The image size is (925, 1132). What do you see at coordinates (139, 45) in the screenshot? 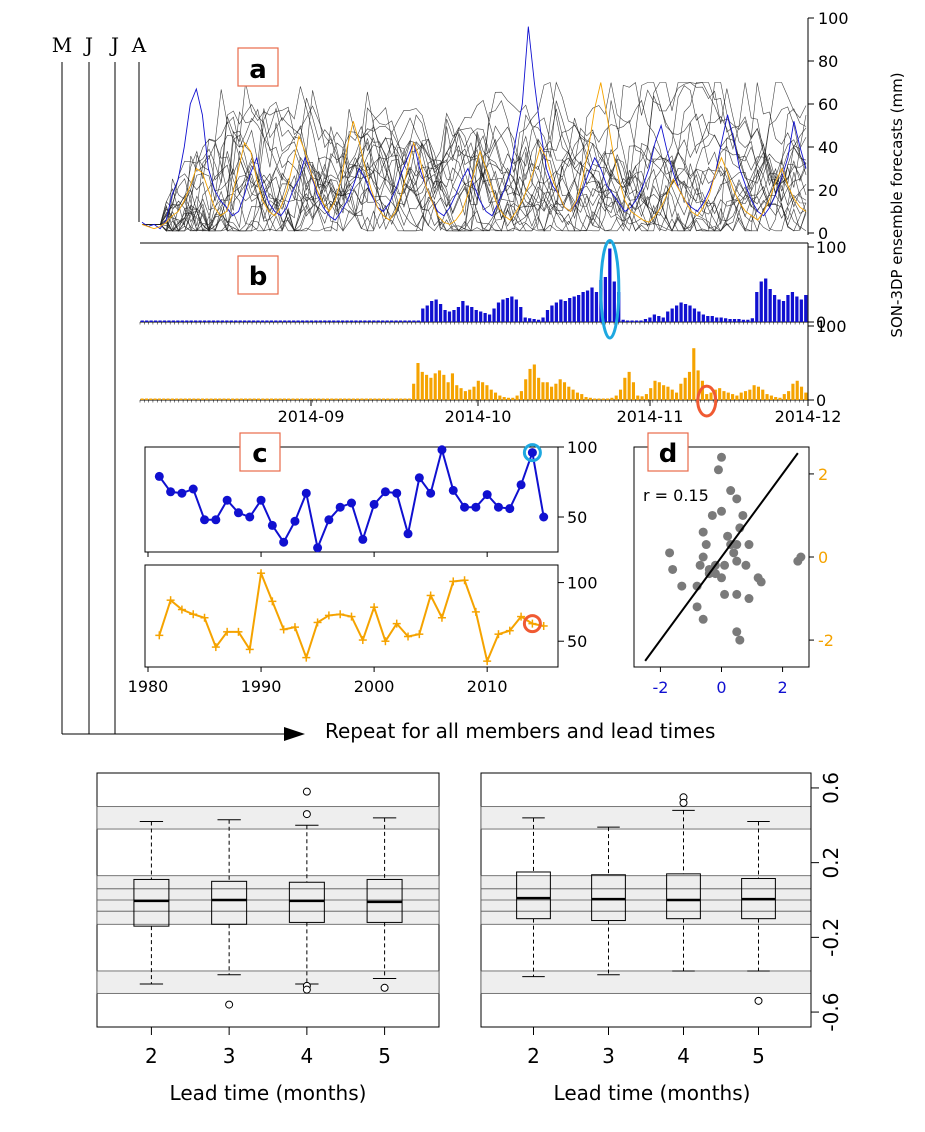
I see `timeline-letter-a: A` at bounding box center [139, 45].